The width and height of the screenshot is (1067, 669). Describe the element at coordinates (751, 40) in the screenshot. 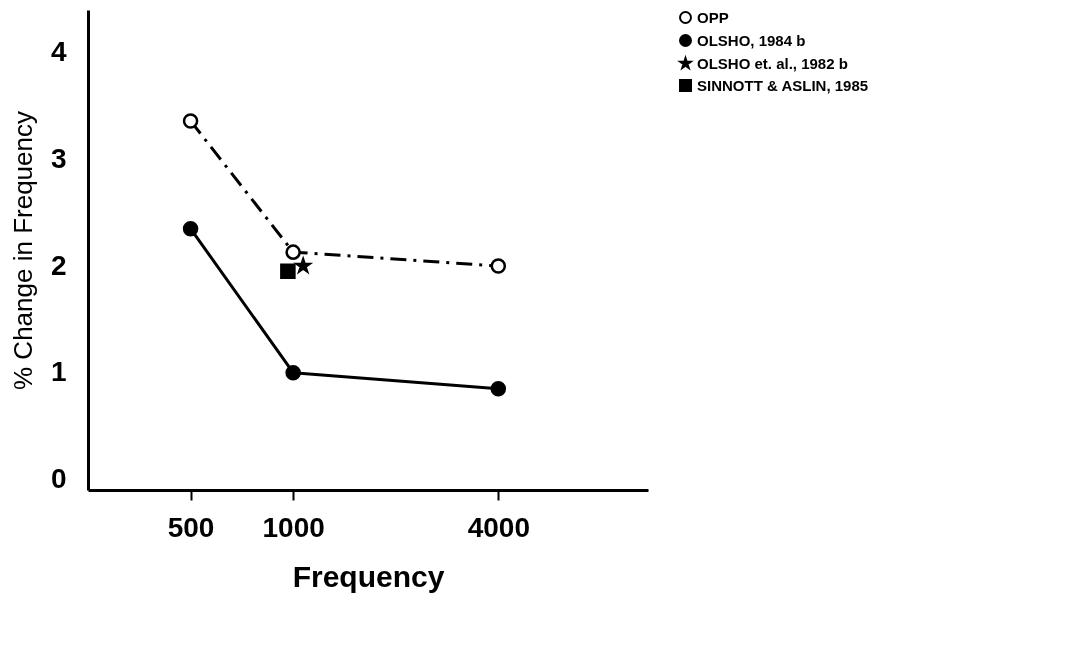

I see `legend-label: OLSHO, 1984 b` at that location.